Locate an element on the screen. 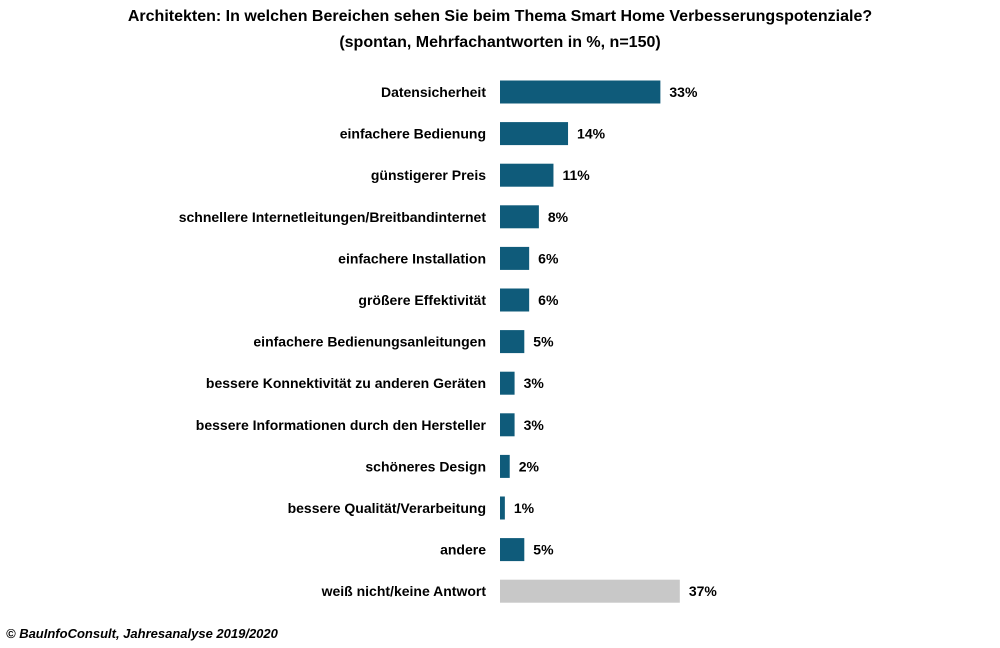 The height and width of the screenshot is (648, 1000). category-label: bessere Qualität/Verarbeitung is located at coordinates (387, 508).